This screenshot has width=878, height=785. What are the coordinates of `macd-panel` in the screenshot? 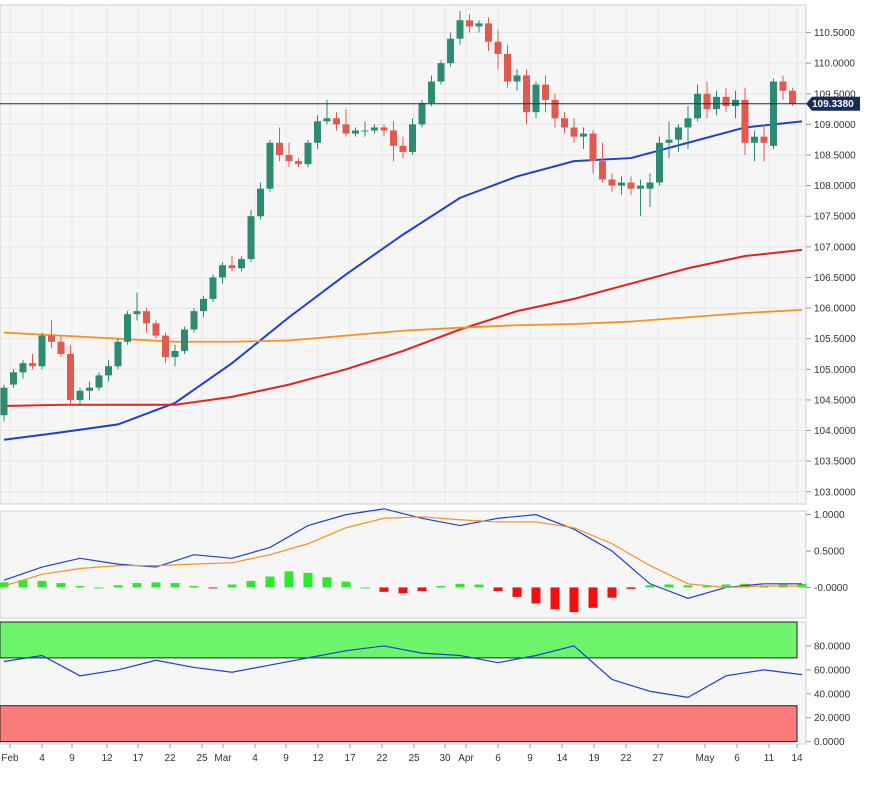 It's located at (403, 564).